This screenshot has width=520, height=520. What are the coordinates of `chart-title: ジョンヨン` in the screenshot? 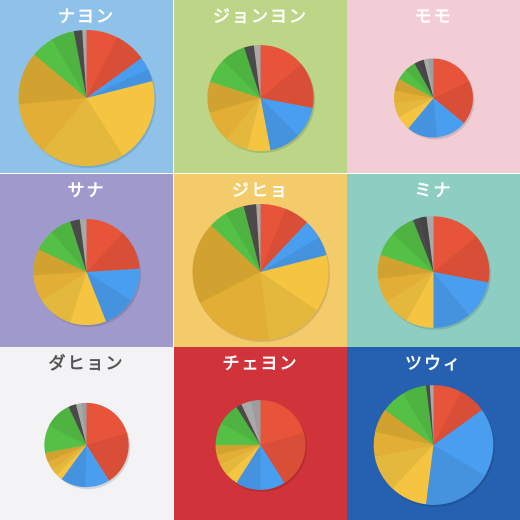 It's located at (260, 17).